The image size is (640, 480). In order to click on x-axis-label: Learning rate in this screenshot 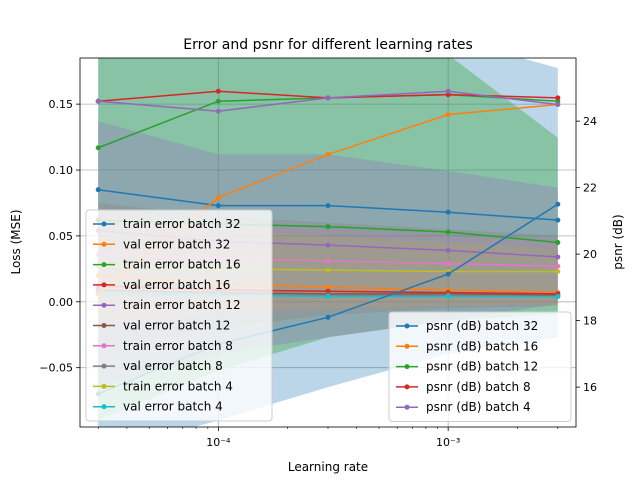, I will do `click(328, 467)`.